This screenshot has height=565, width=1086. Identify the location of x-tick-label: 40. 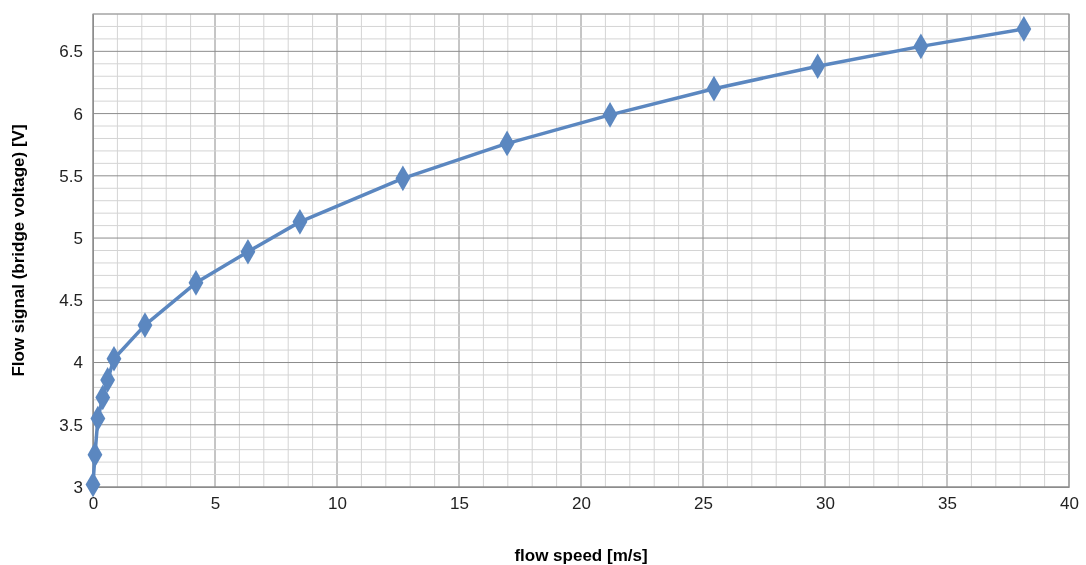
(1069, 504).